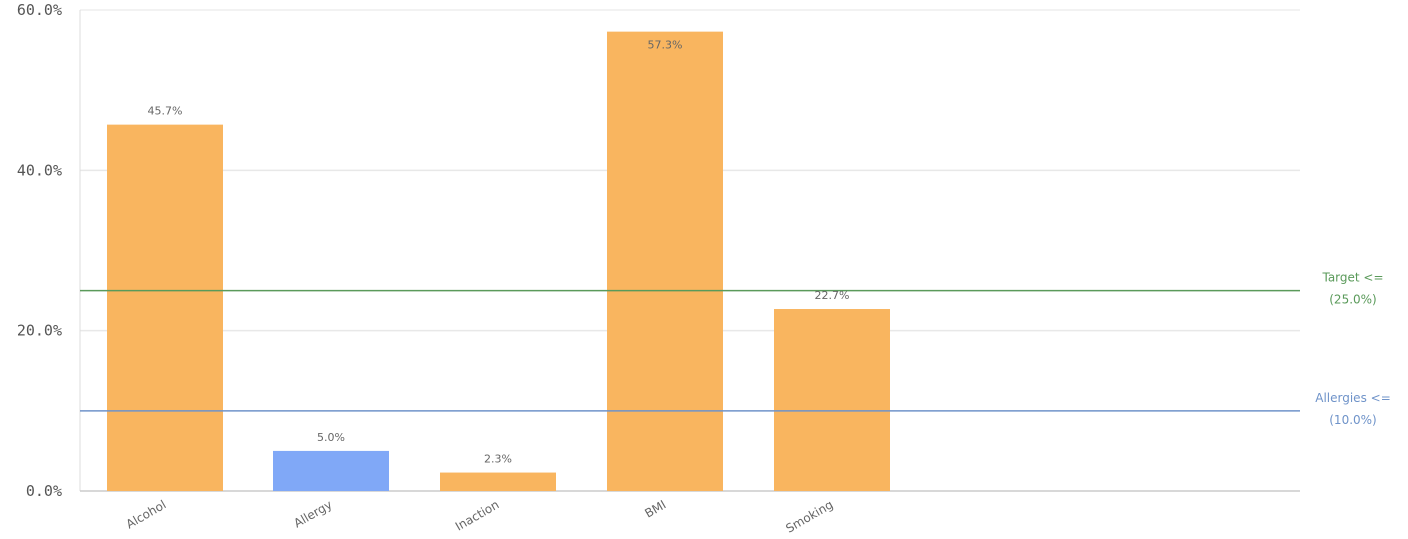 This screenshot has height=539, width=1408. What do you see at coordinates (165, 111) in the screenshot?
I see `bar-value-label: 45.7%` at bounding box center [165, 111].